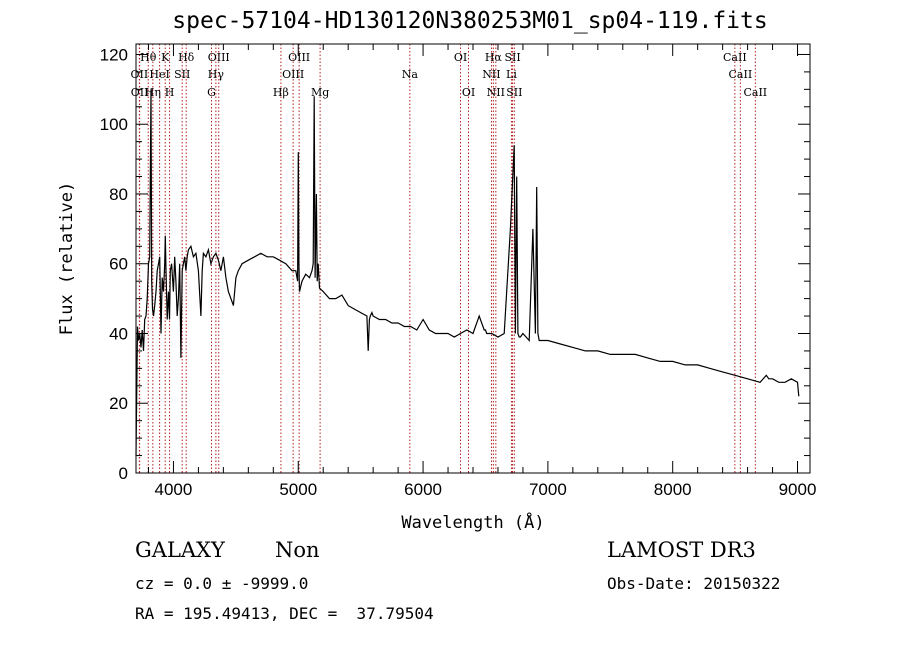 Image resolution: width=900 pixels, height=649 pixels. I want to click on x-tick-label: 8000, so click(673, 489).